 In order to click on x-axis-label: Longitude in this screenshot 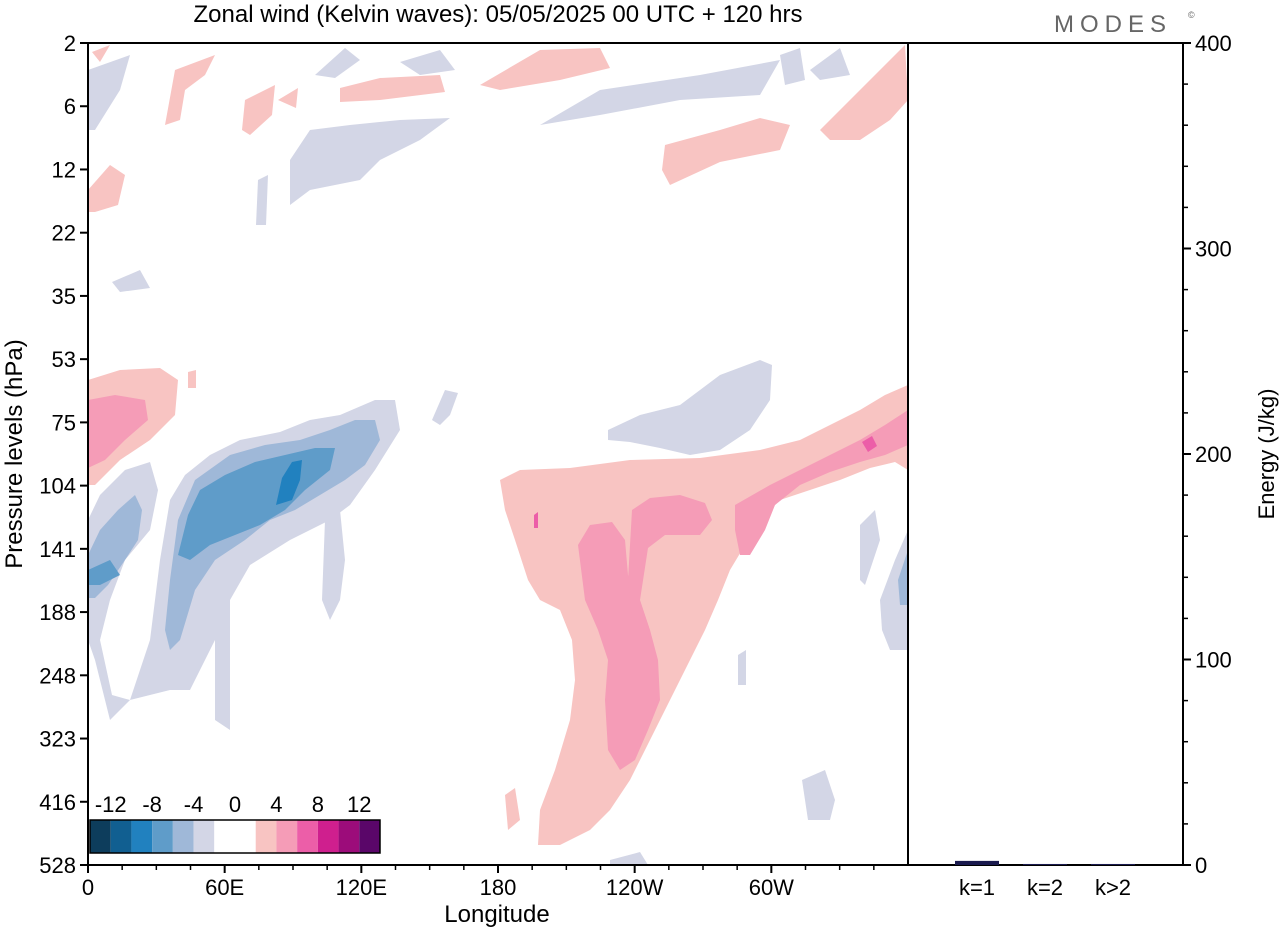, I will do `click(496, 914)`.